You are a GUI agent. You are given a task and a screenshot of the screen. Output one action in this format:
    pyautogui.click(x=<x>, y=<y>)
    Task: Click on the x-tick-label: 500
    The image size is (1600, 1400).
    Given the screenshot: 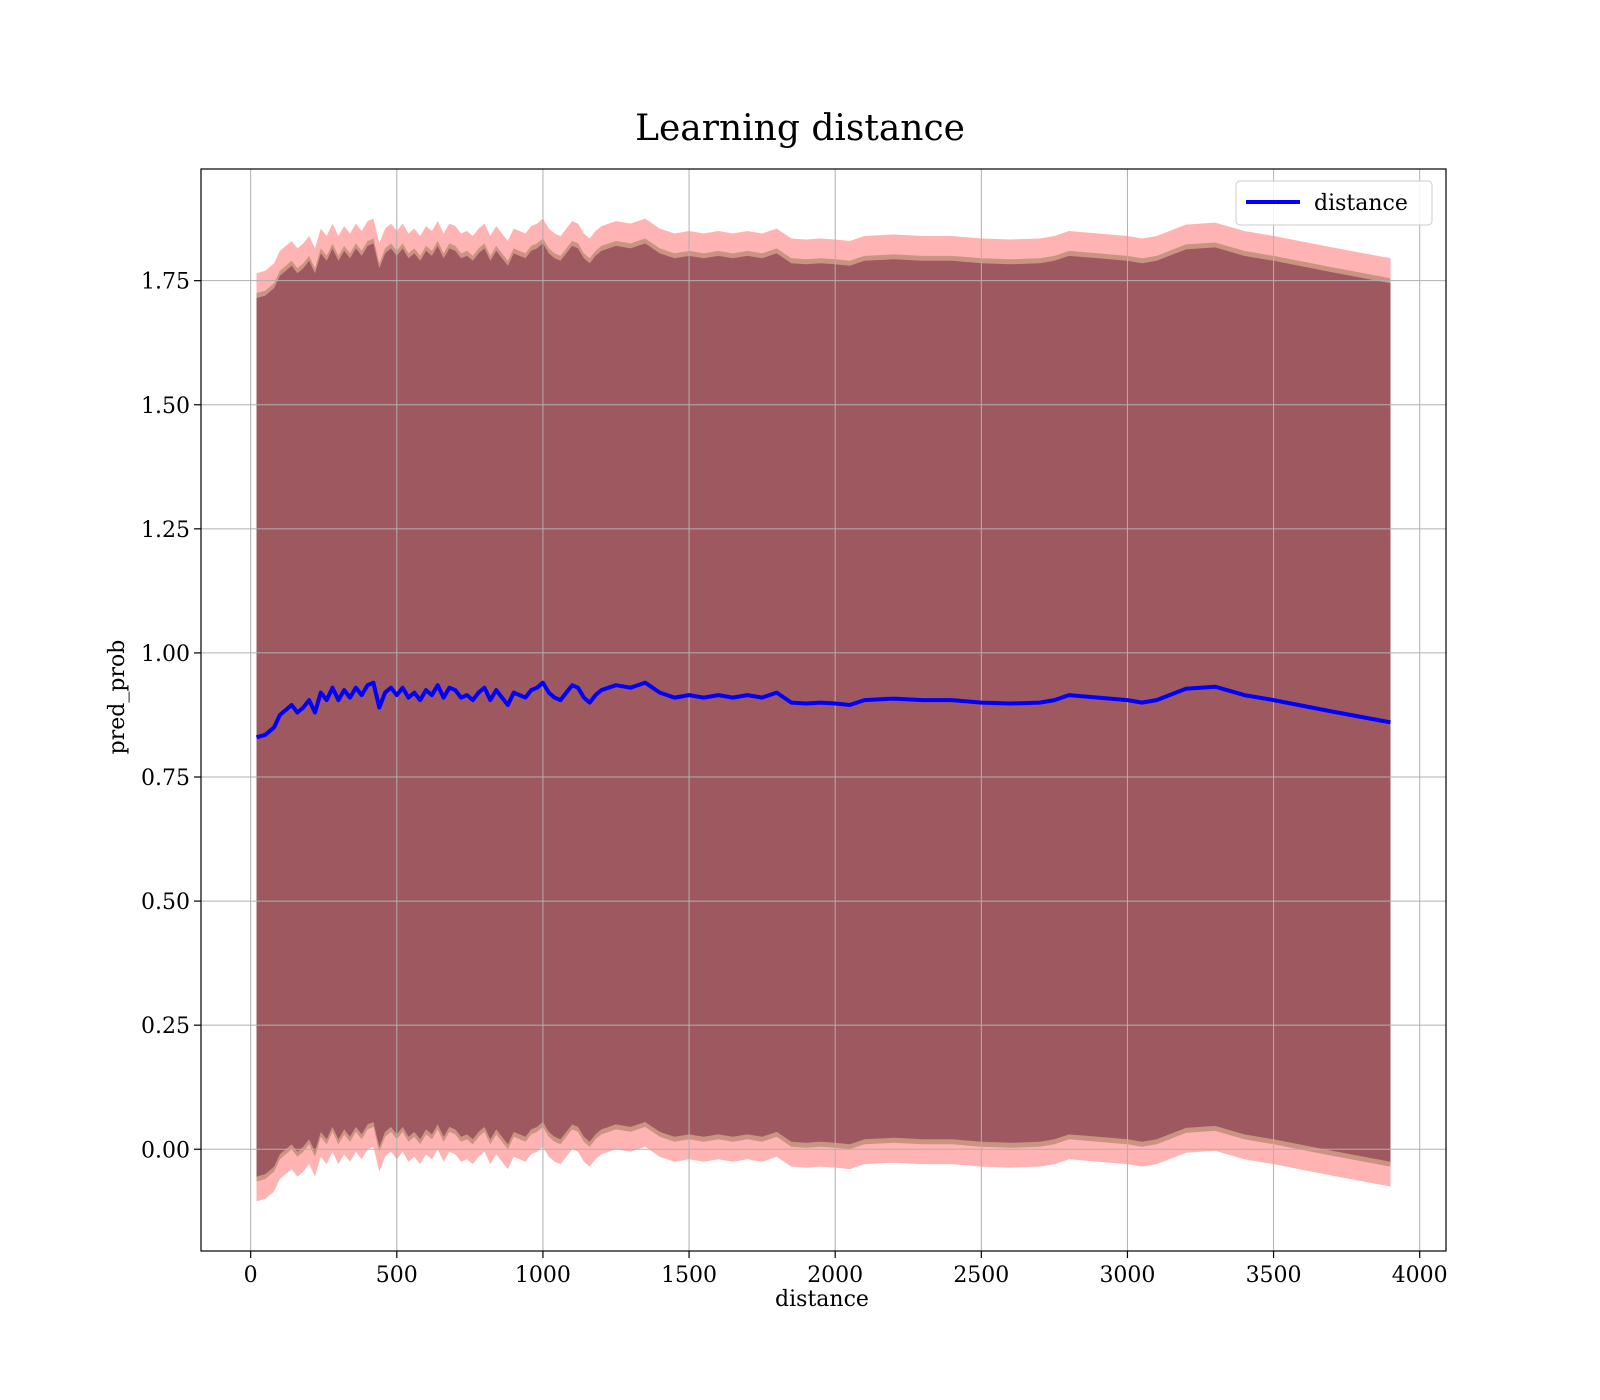 What is the action you would take?
    pyautogui.click(x=397, y=1275)
    